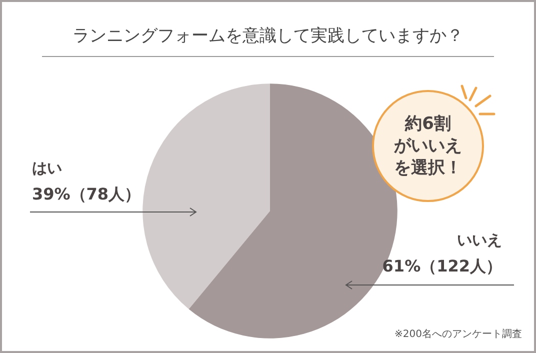 This screenshot has height=353, width=536. I want to click on slice-label: はい, so click(47, 168).